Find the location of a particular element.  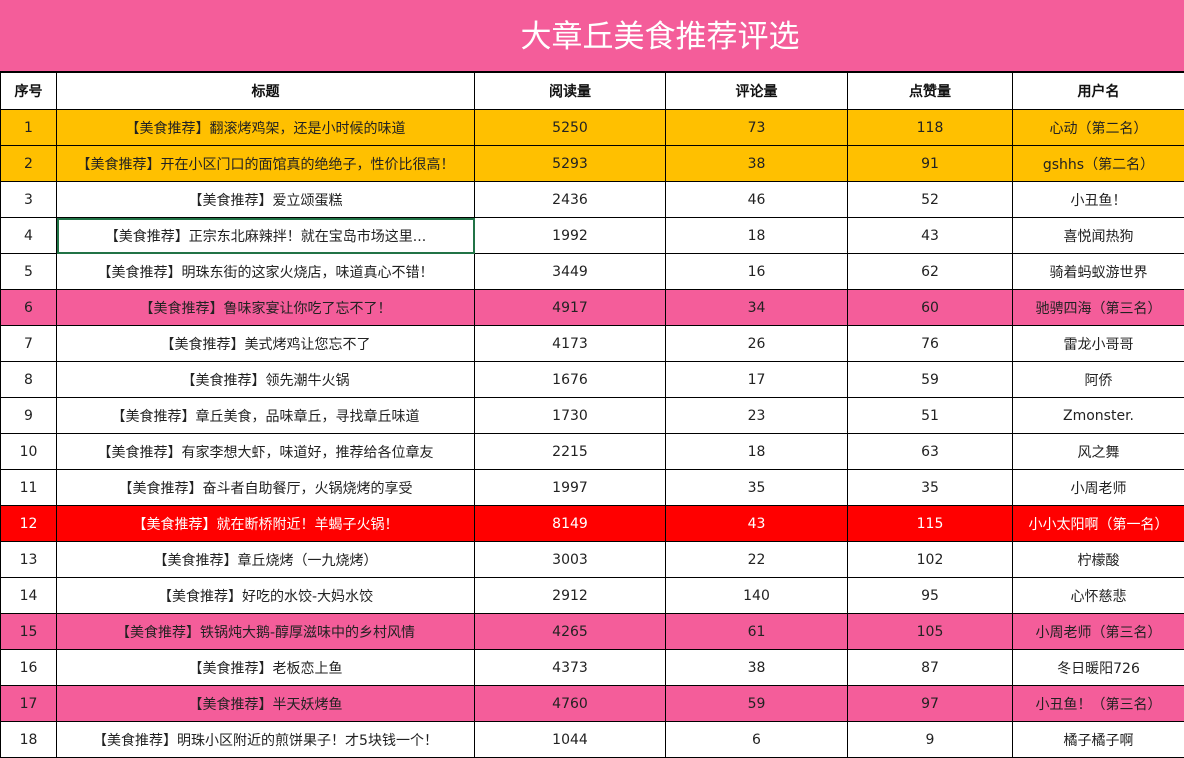

cell-title: 【美食推荐】半天妖烤鱼 is located at coordinates (265, 703).